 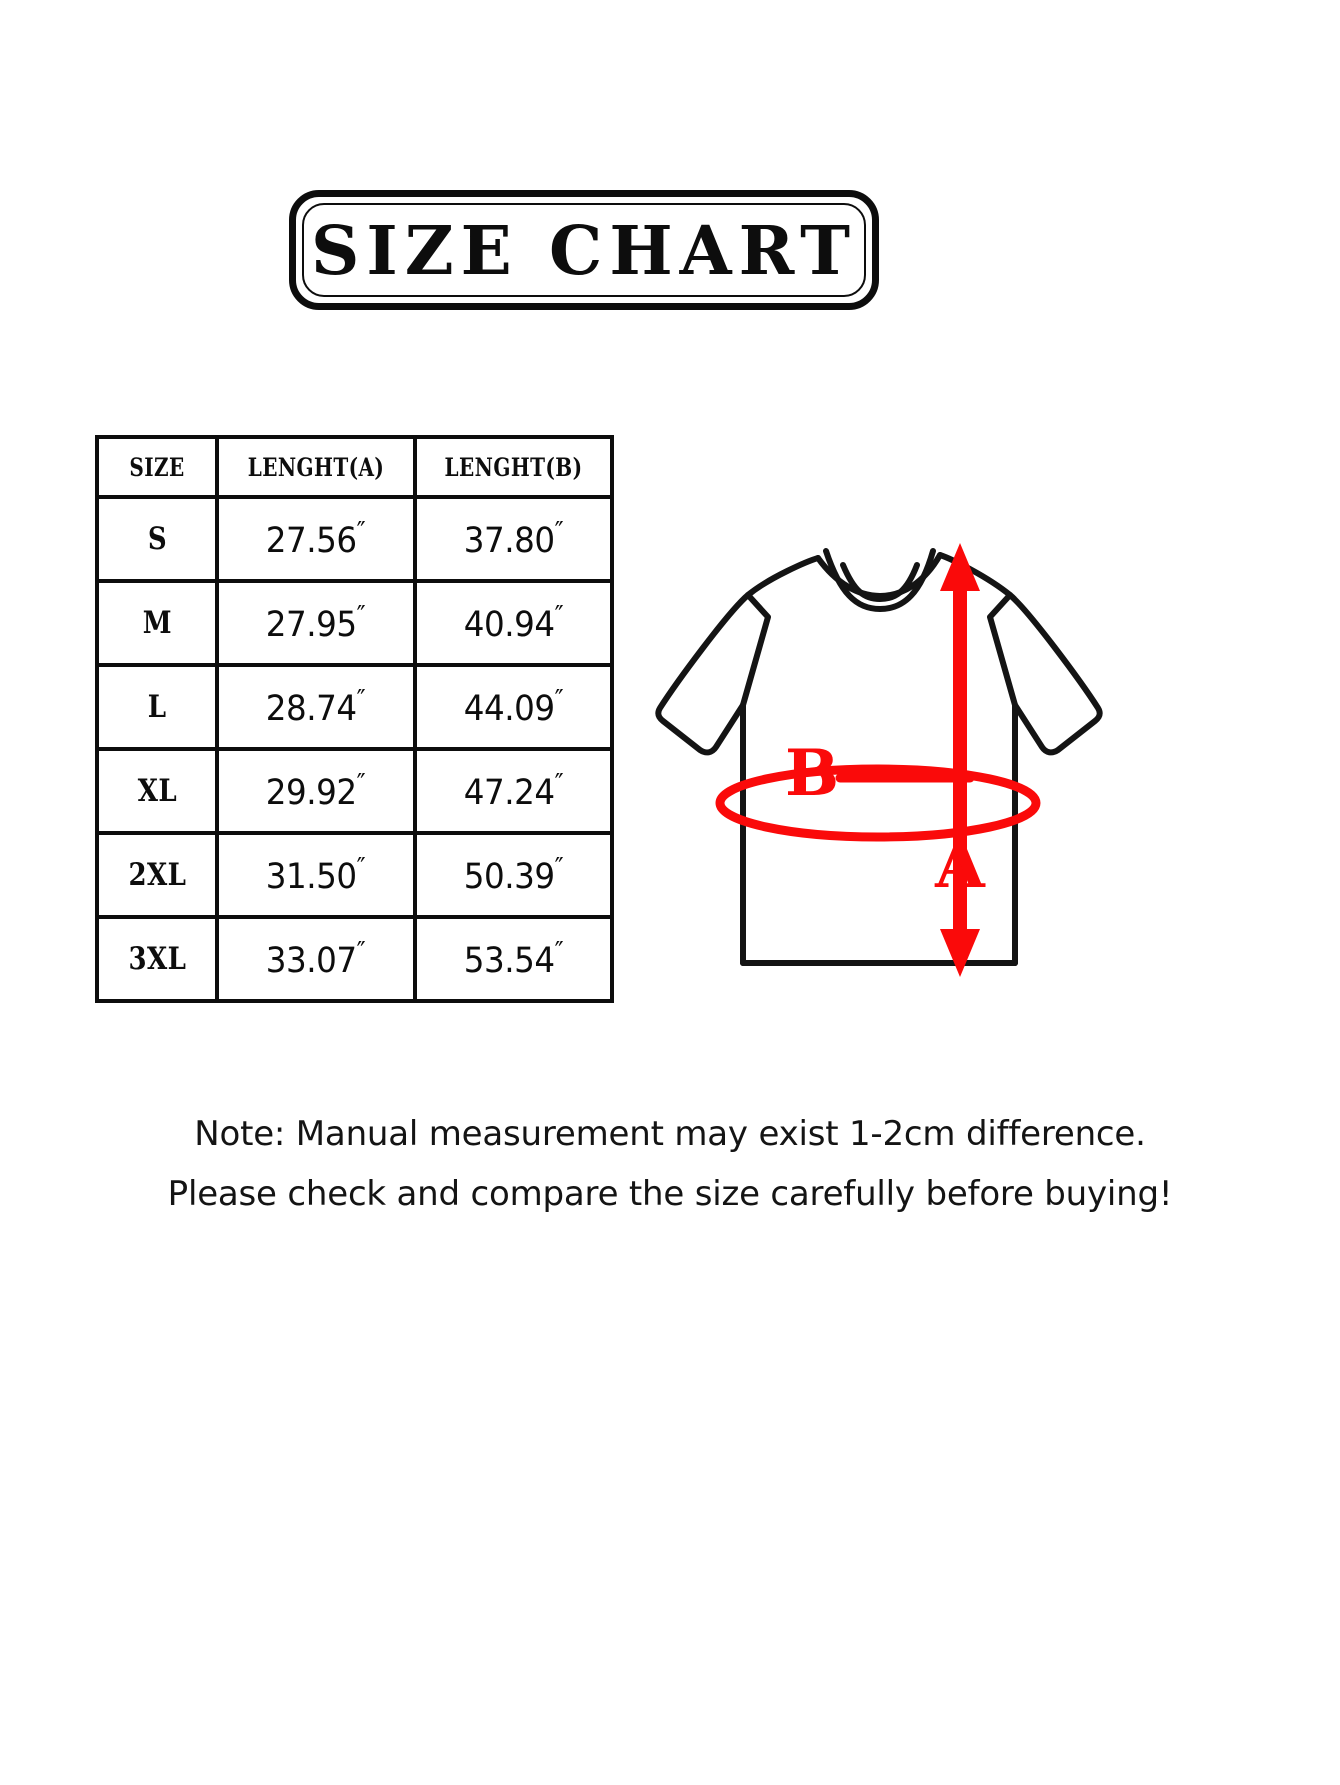 I want to click on row-length-a: 33.07″, so click(x=316, y=959).